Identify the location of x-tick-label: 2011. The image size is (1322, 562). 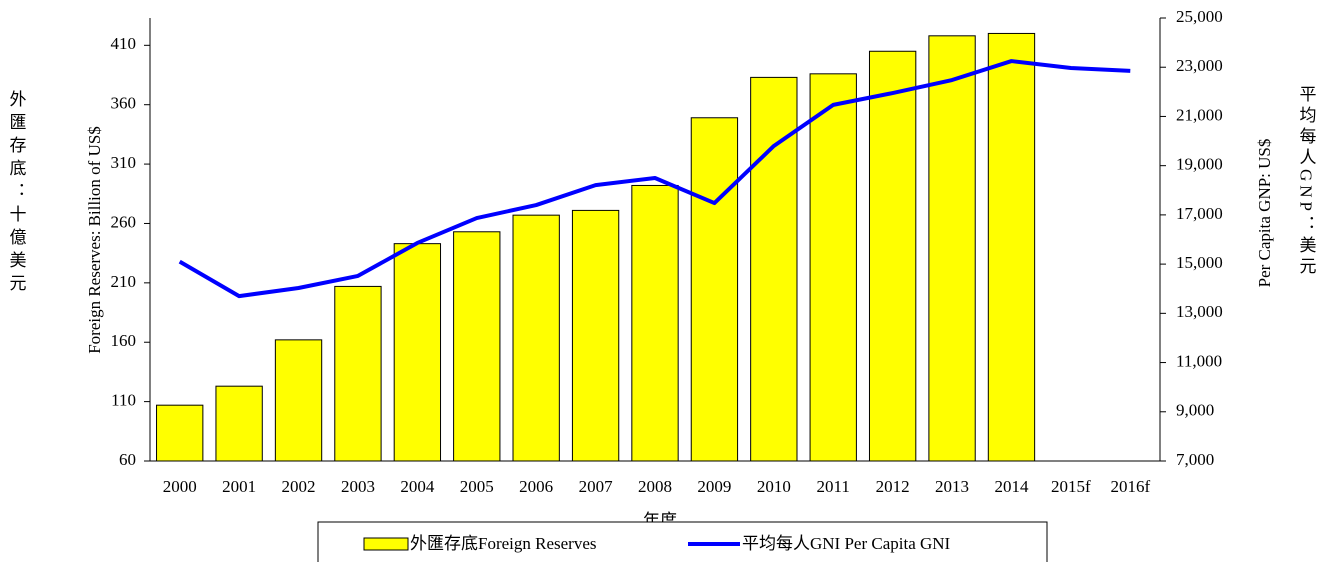
(833, 486).